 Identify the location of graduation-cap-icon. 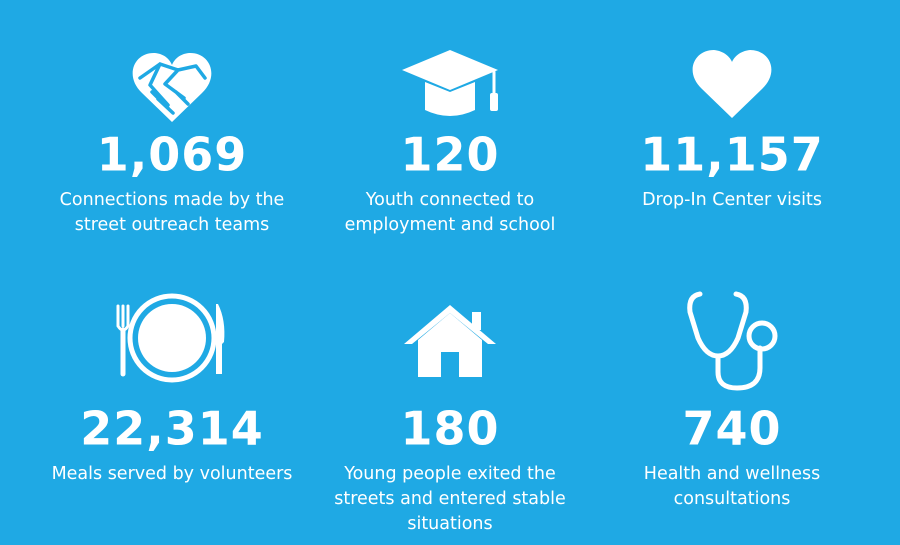
(450, 83).